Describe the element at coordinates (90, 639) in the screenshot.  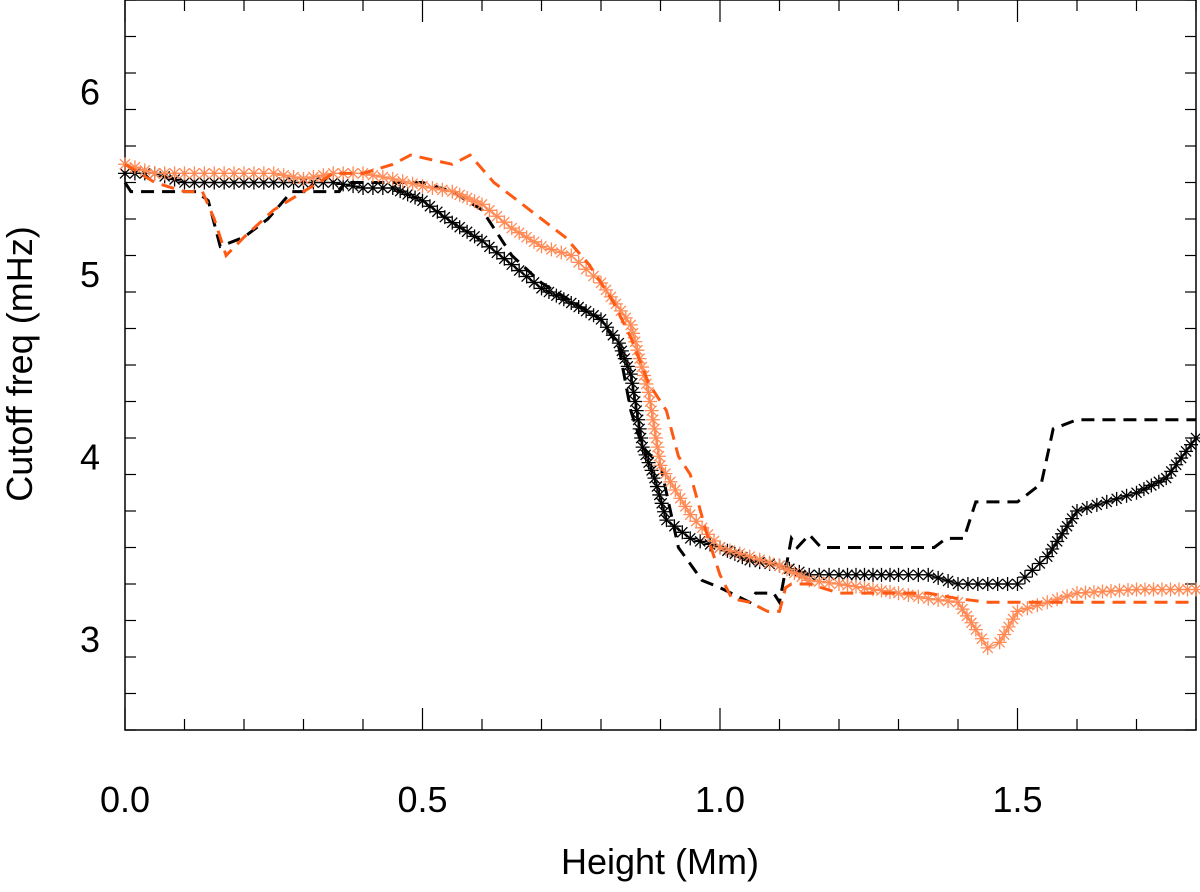
I see `y-tick-label: 3` at that location.